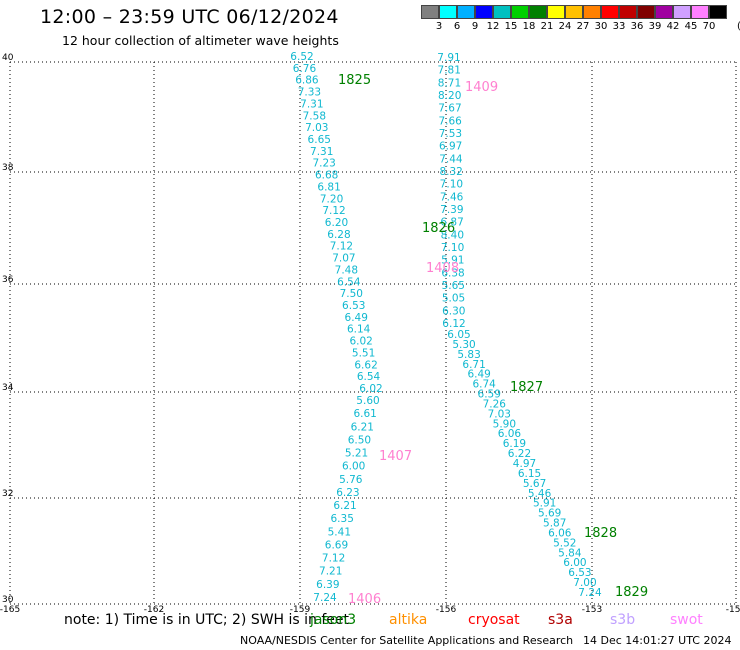 This screenshot has width=740, height=650. What do you see at coordinates (449, 71) in the screenshot?
I see `swh-value: 7.81` at bounding box center [449, 71].